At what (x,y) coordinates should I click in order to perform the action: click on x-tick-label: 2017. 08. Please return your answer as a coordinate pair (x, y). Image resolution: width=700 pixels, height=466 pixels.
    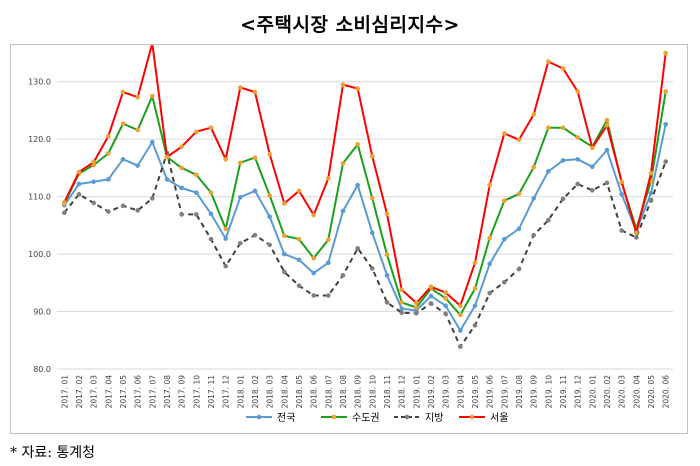
    Looking at the image, I should click on (167, 392).